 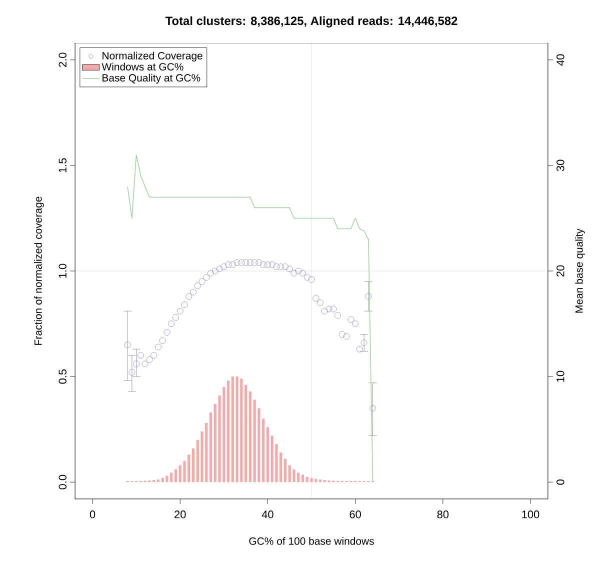 I want to click on x-tick-label: 80, so click(x=443, y=514).